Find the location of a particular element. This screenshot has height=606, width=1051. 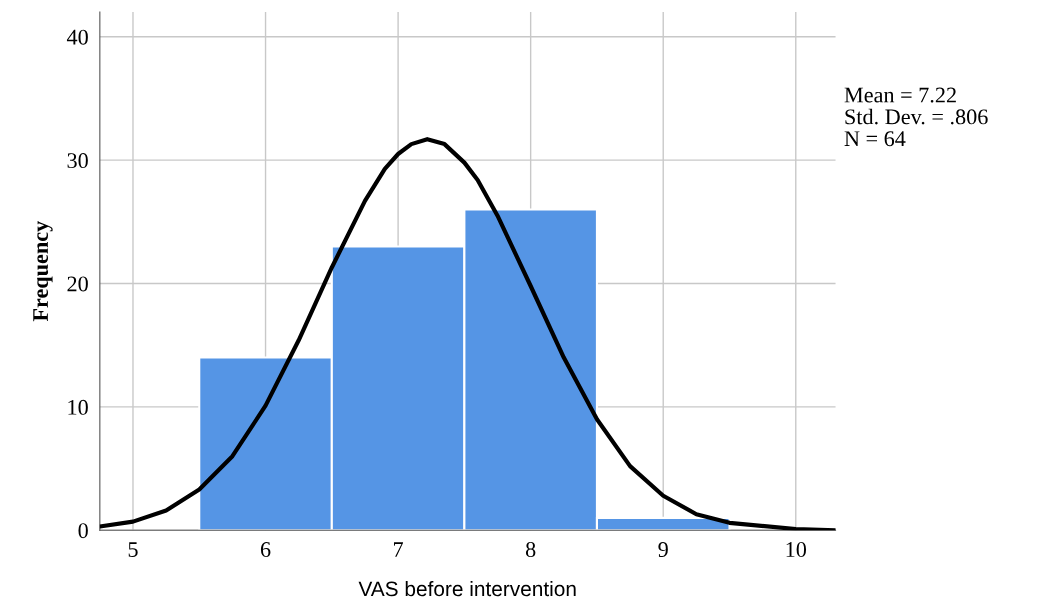

x-tick-label: 6 is located at coordinates (265, 549).